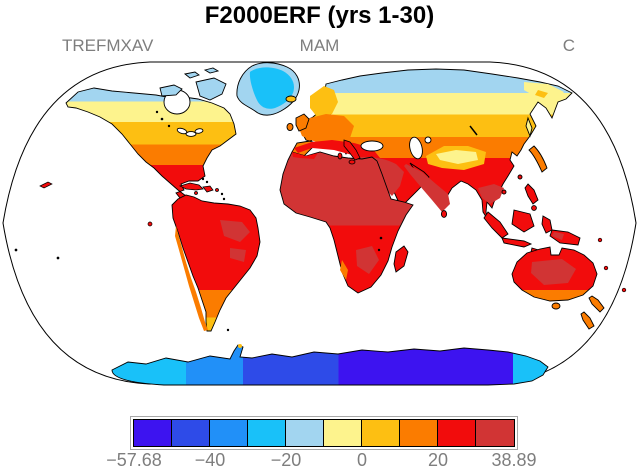 The height and width of the screenshot is (472, 639). I want to click on colorbar-tick-label: 38.89, so click(514, 460).